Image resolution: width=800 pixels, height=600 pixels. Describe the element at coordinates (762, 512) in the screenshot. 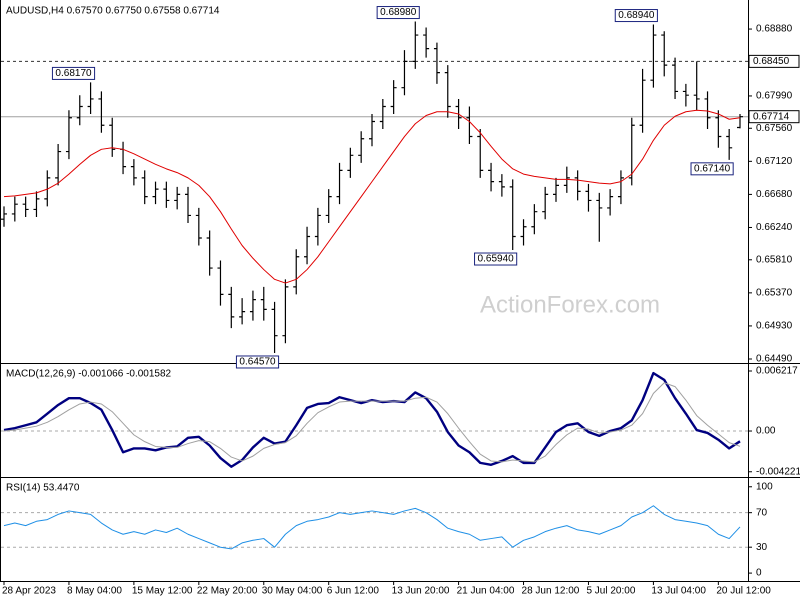

I see `y-tick-label: 70` at that location.